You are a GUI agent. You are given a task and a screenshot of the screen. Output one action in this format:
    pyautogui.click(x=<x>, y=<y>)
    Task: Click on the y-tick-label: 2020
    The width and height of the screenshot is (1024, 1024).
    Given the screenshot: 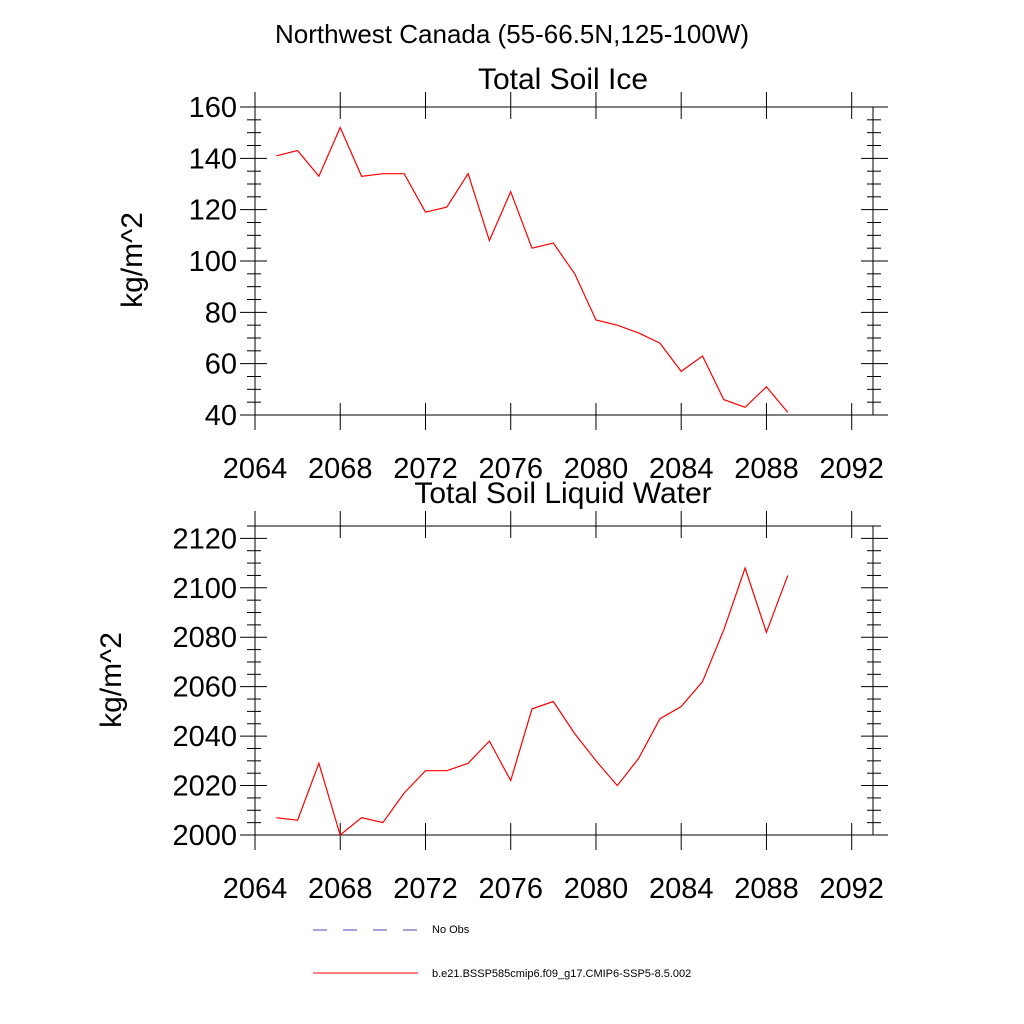 What is the action you would take?
    pyautogui.click(x=204, y=787)
    